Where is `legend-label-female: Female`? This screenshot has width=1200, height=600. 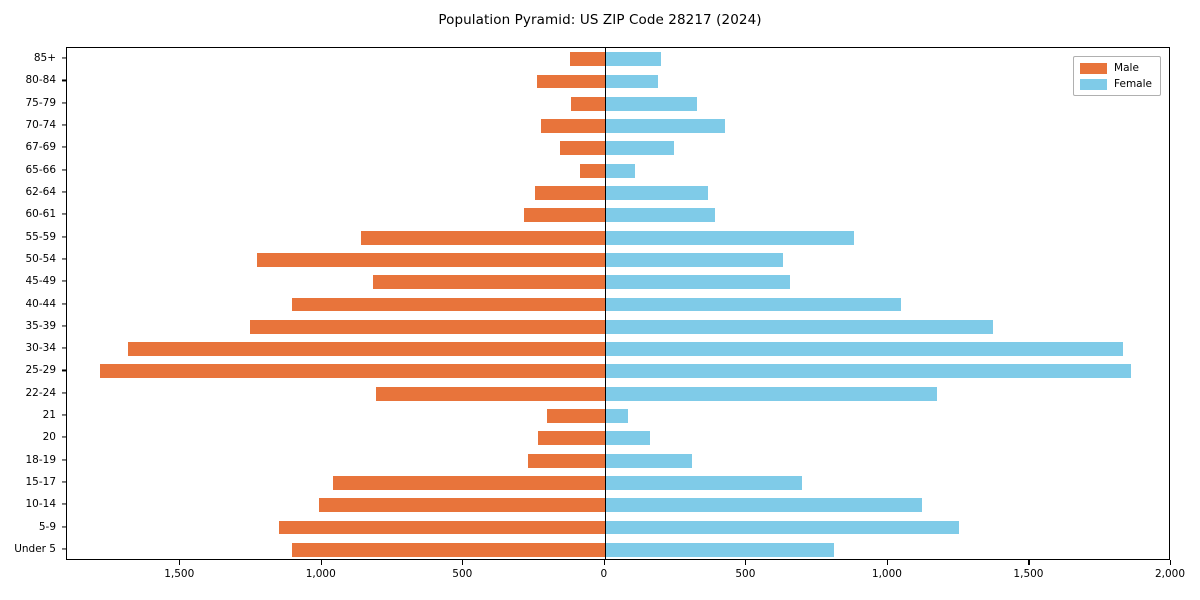
legend-label-female: Female is located at coordinates (1133, 84).